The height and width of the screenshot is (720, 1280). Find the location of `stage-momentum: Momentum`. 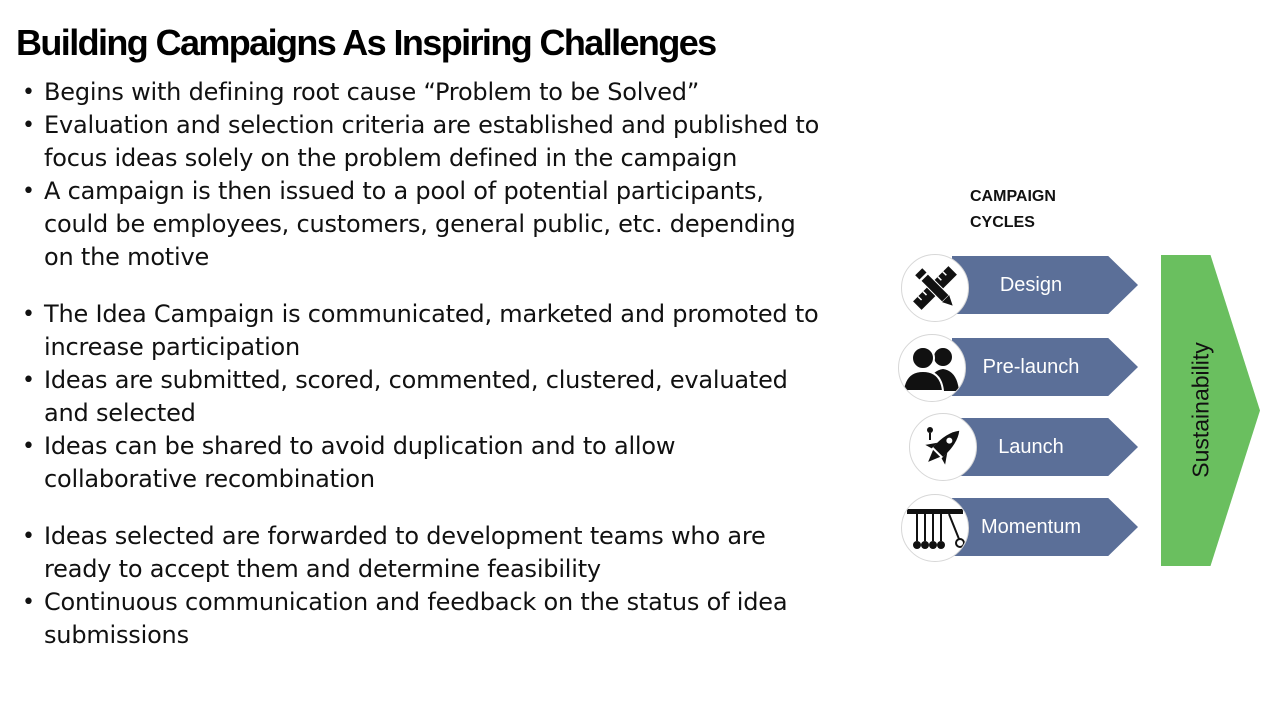

stage-momentum: Momentum is located at coordinates (1045, 527).